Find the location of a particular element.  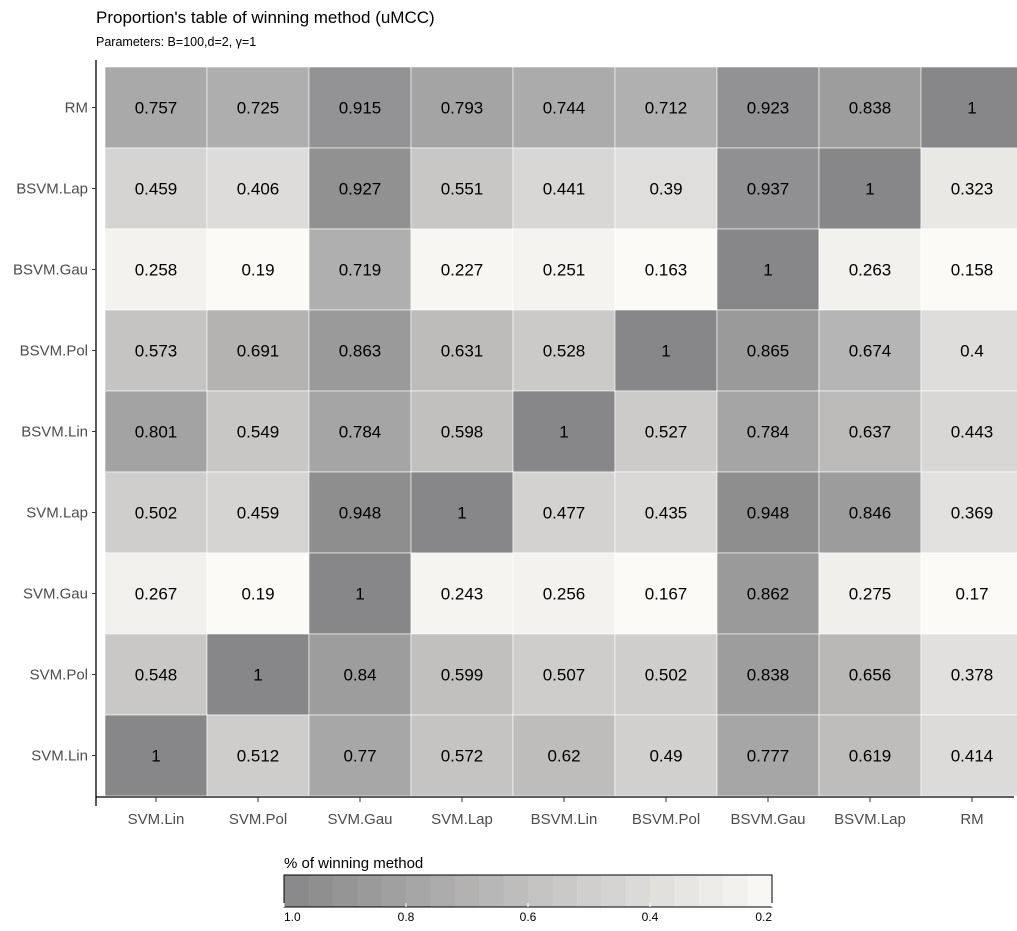

cell-value-label: 0.948 is located at coordinates (768, 513).